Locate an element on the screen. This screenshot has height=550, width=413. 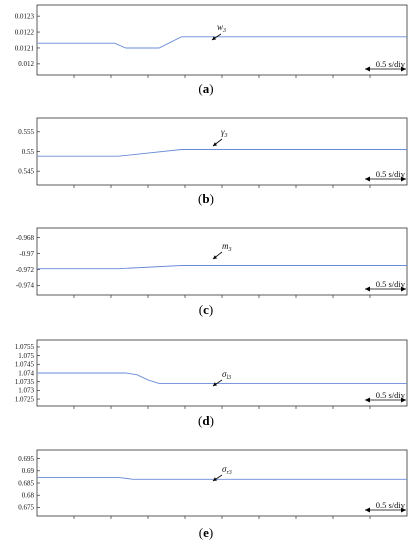
y-tick-label: 1.073 is located at coordinates (26, 391).